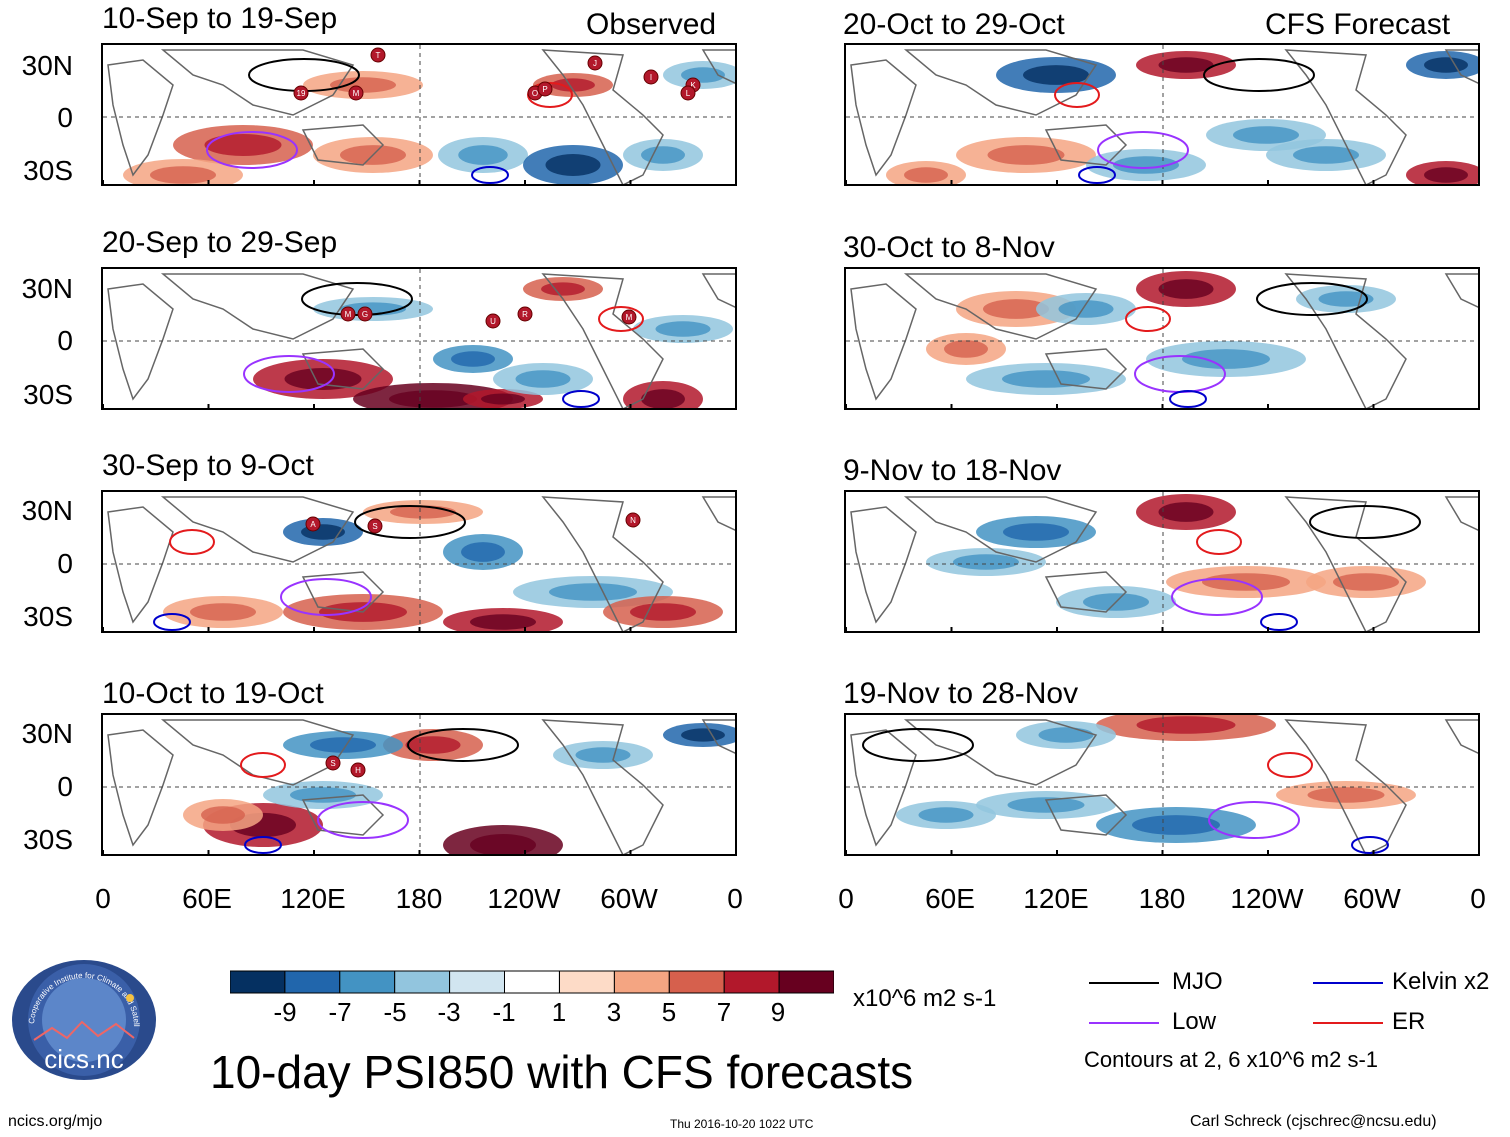 This screenshot has width=1510, height=1137. What do you see at coordinates (952, 470) in the screenshot?
I see `panel-title-fcst-3: 9-Nov to 18-Nov` at bounding box center [952, 470].